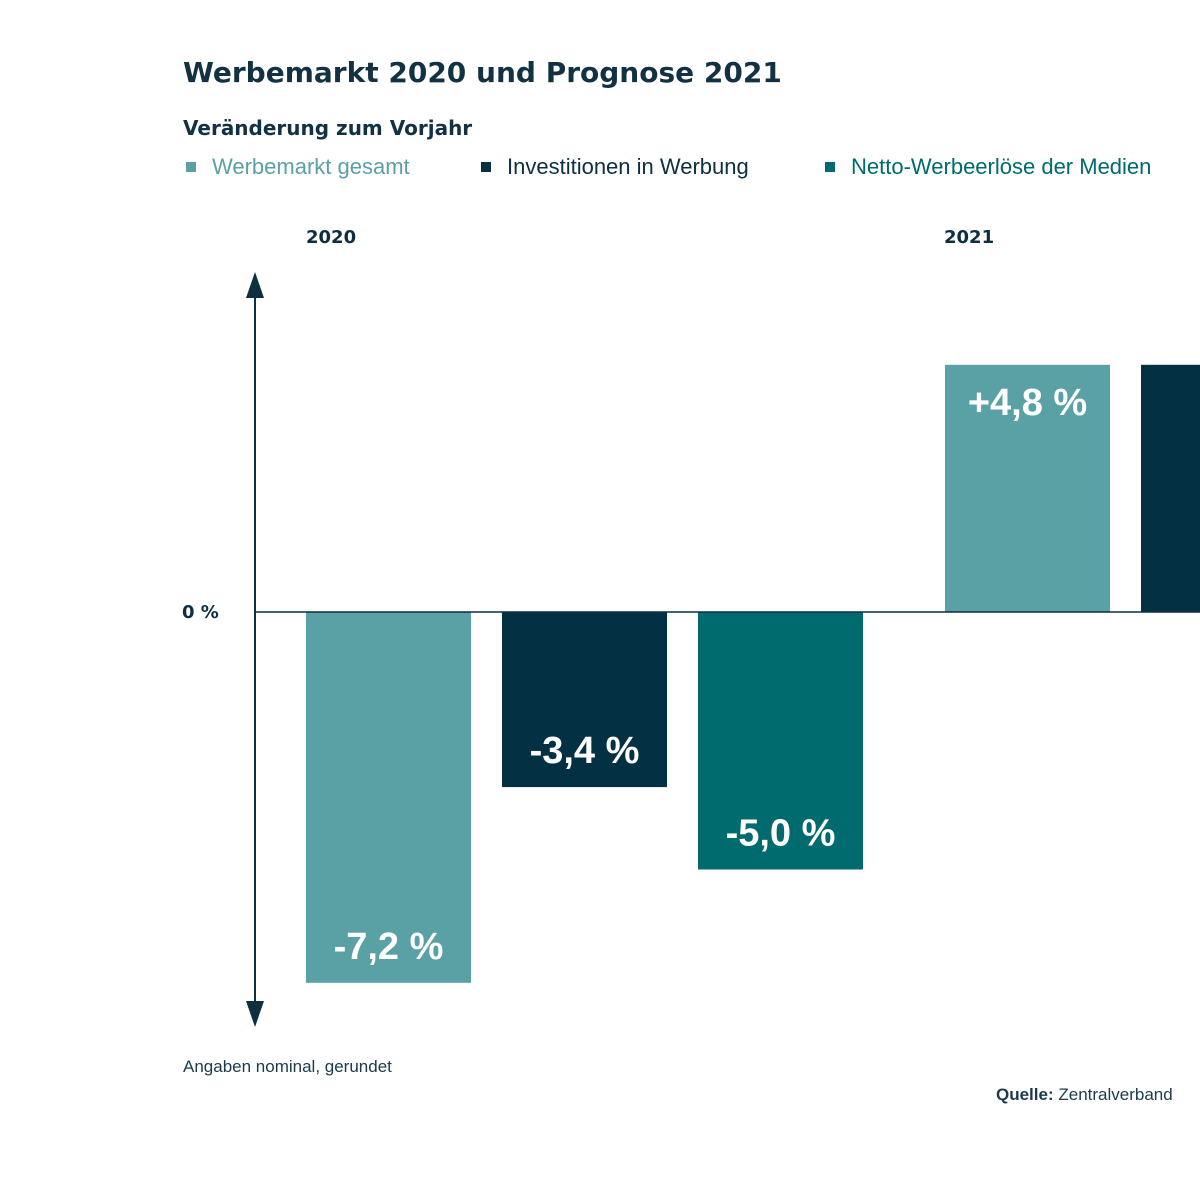 The height and width of the screenshot is (1200, 1200). What do you see at coordinates (331, 237) in the screenshot?
I see `category-label-2020: 2020` at bounding box center [331, 237].